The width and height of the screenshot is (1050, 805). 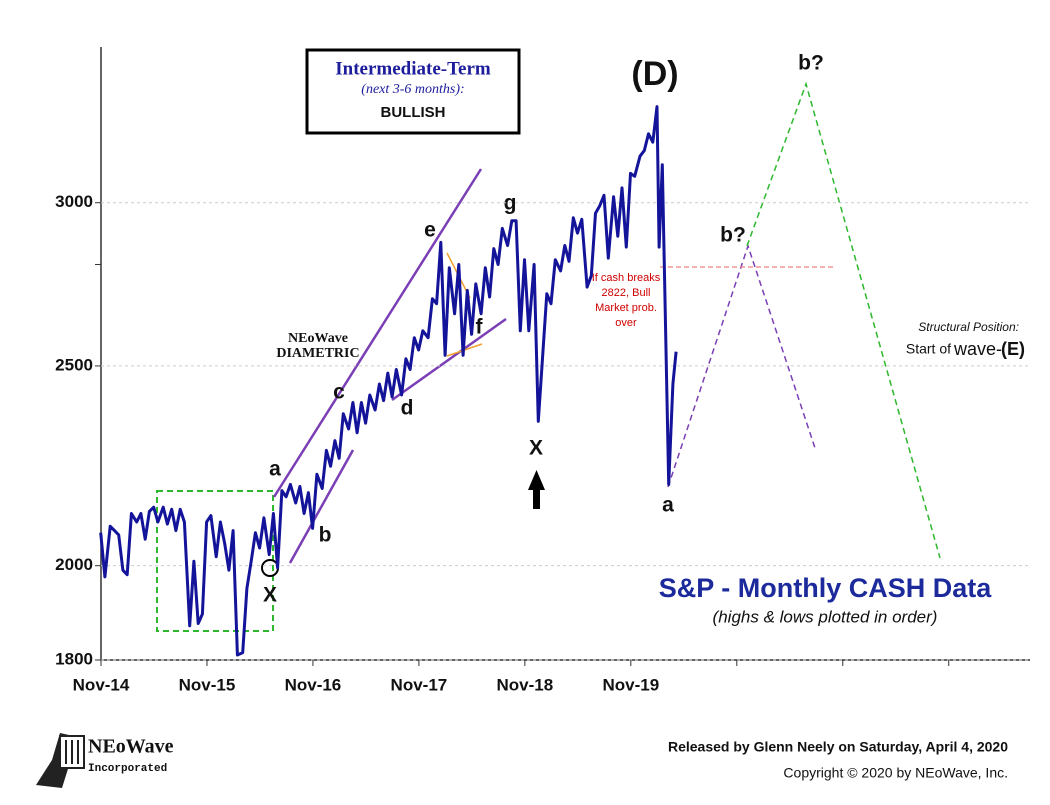 I want to click on x-tick-label: Nov-19, so click(x=630, y=684).